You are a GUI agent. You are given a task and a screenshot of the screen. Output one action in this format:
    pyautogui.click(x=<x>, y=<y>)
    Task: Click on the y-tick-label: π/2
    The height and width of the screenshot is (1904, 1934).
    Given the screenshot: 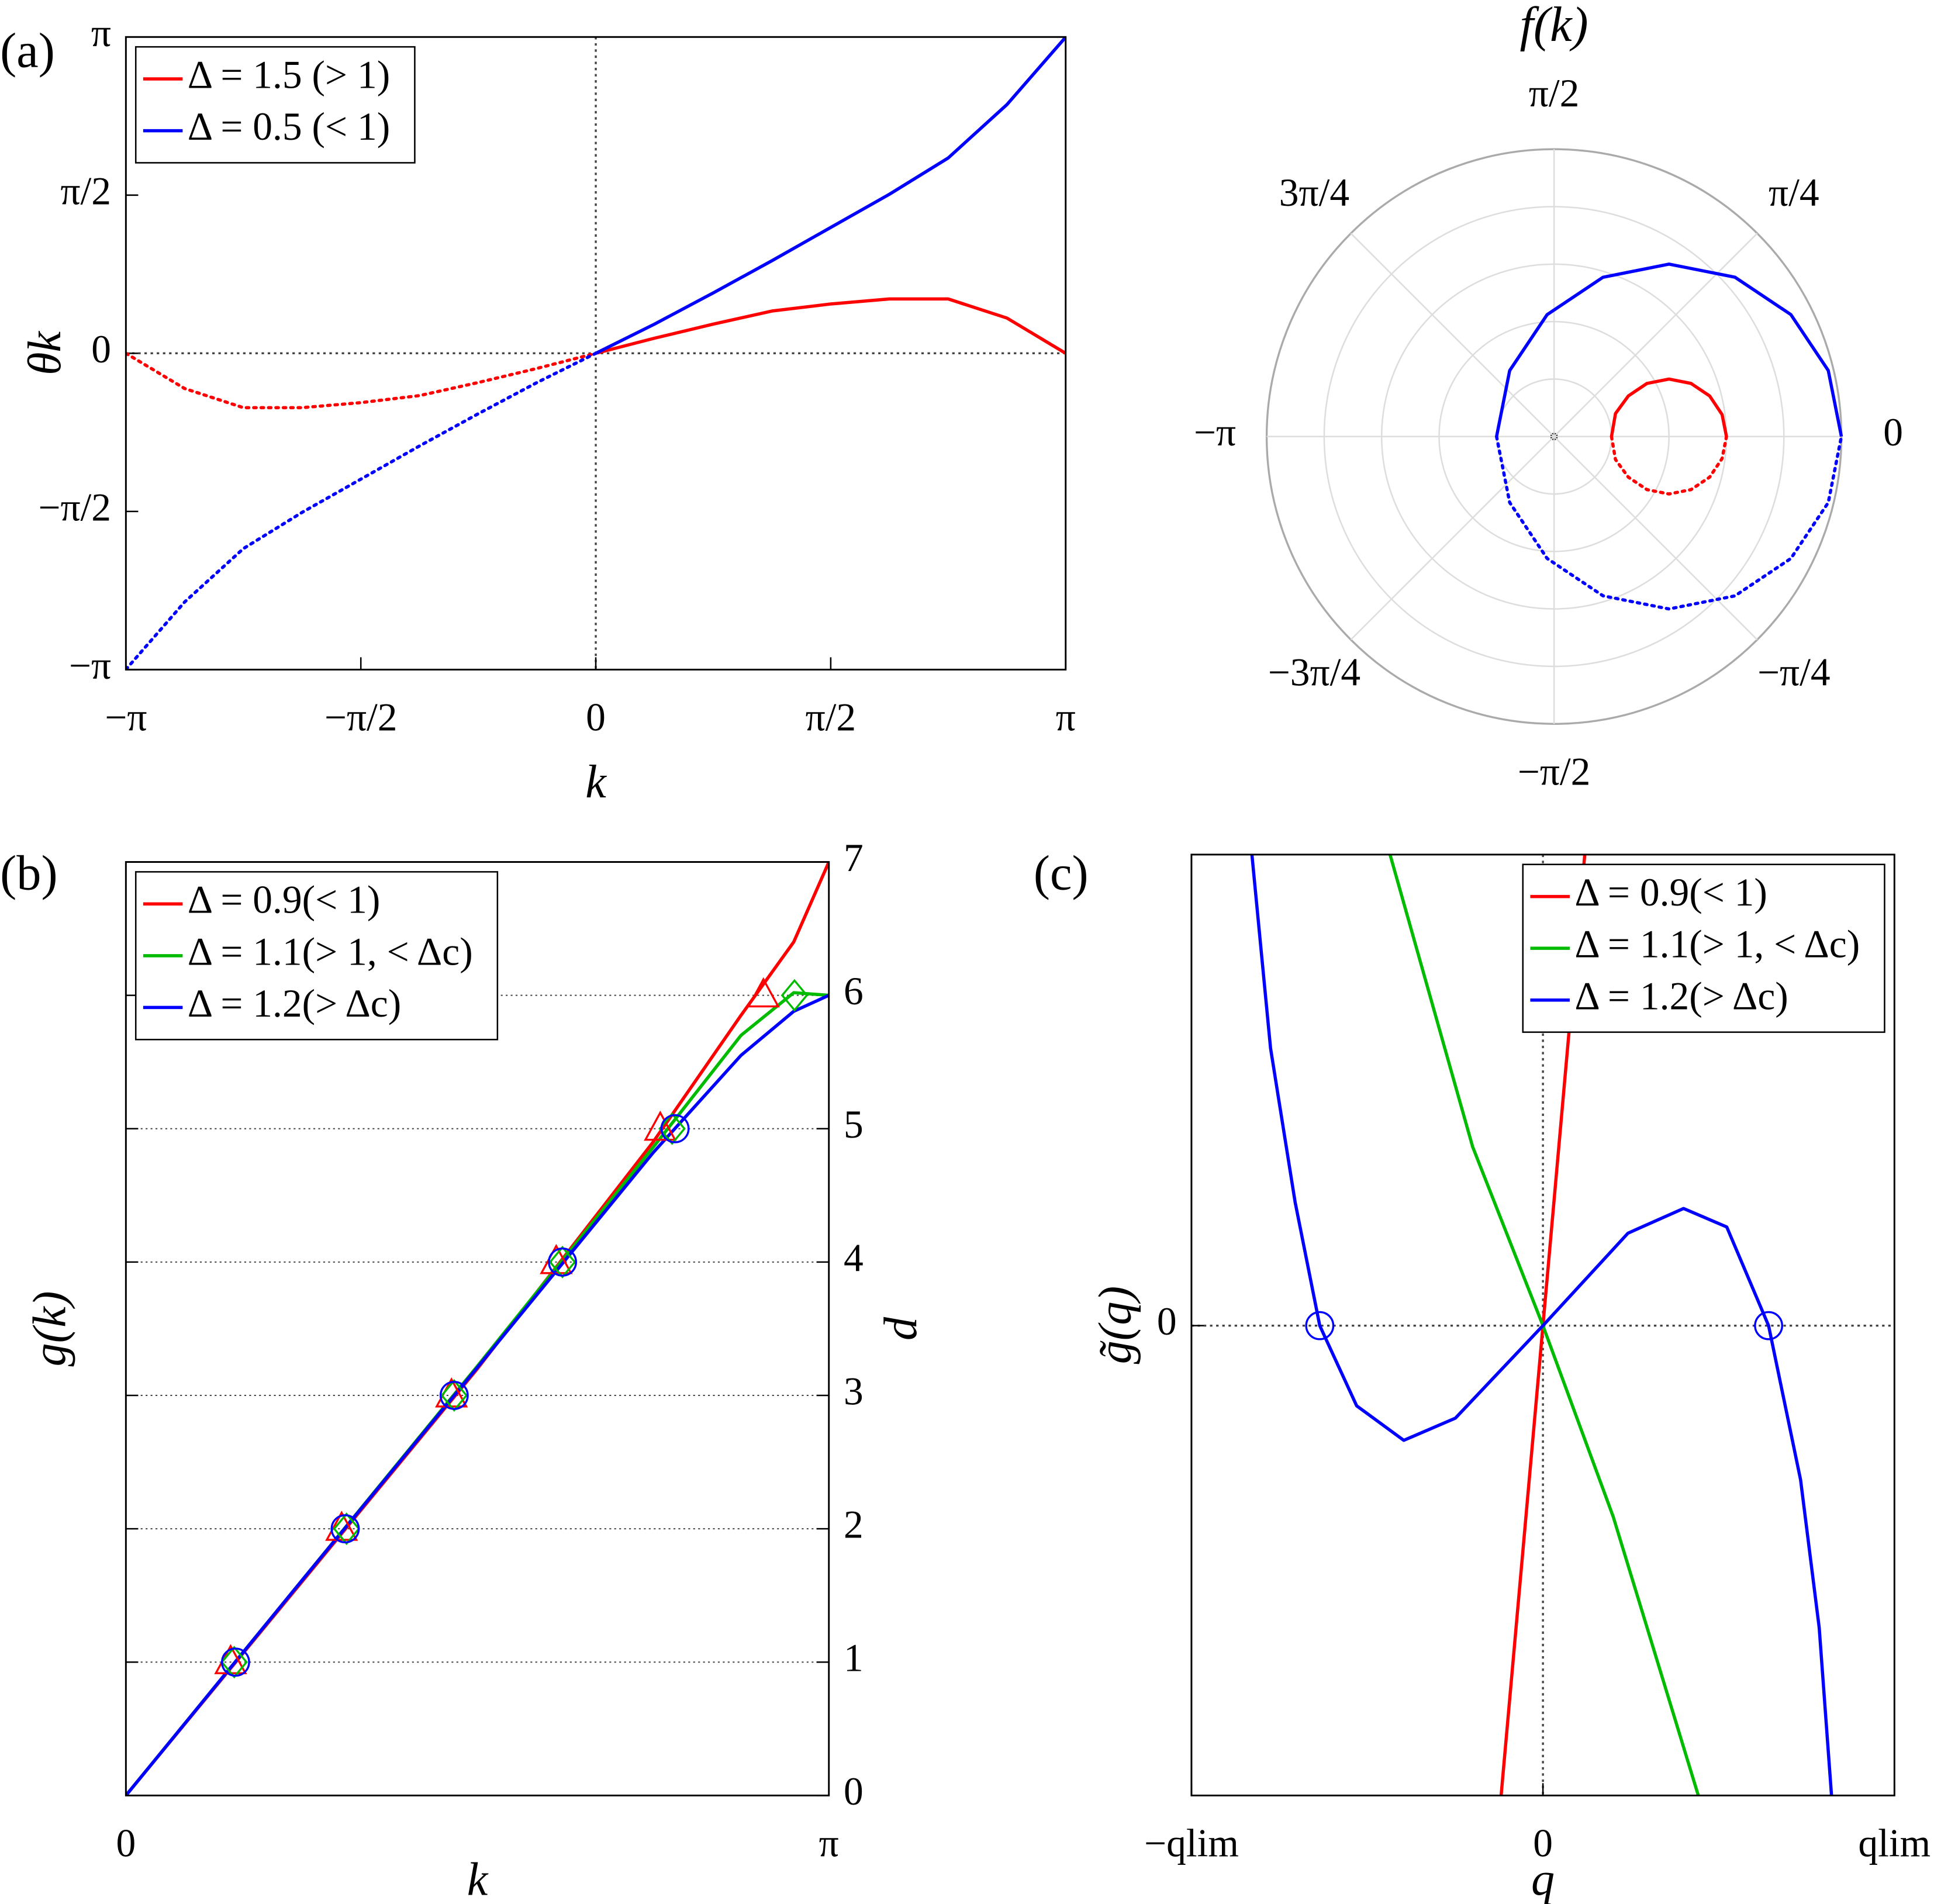 What is the action you would take?
    pyautogui.click(x=85, y=191)
    